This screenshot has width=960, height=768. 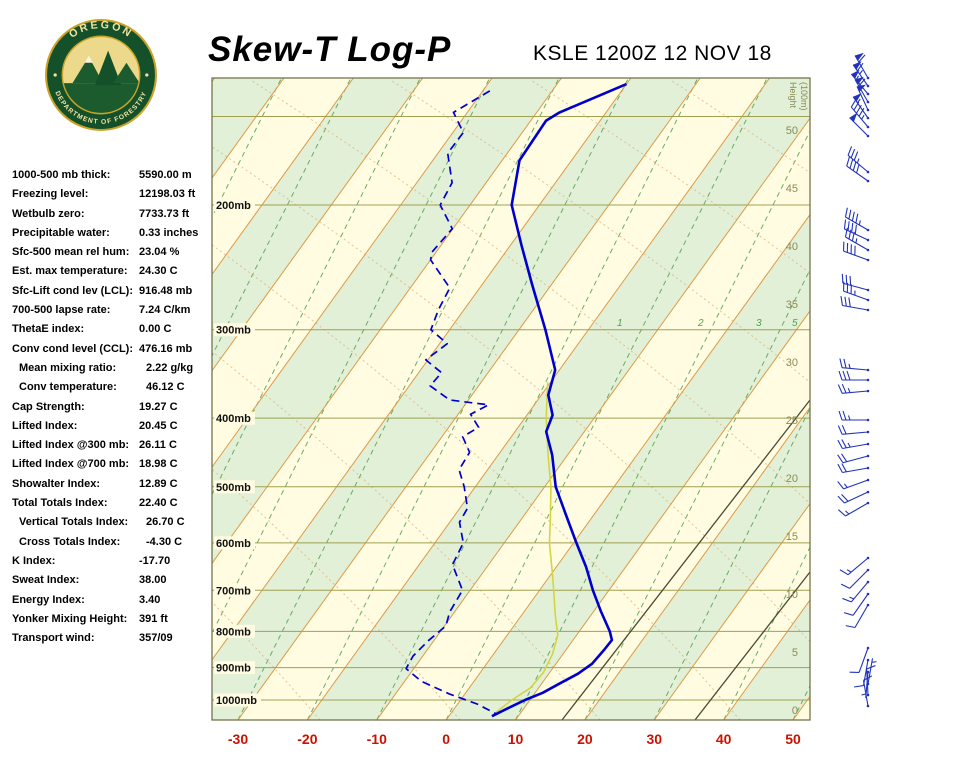 What do you see at coordinates (164, 541) in the screenshot?
I see `index-value: -4.30 C` at bounding box center [164, 541].